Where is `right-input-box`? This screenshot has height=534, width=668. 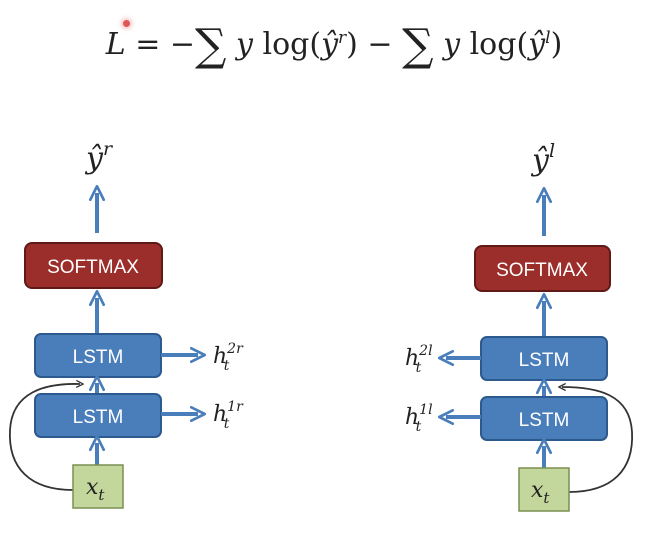 right-input-box is located at coordinates (544, 489).